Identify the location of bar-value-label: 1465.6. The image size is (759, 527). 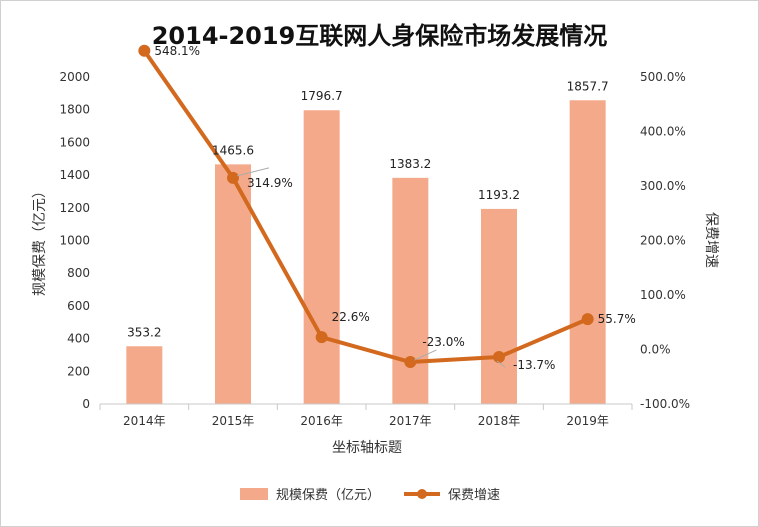
(233, 150).